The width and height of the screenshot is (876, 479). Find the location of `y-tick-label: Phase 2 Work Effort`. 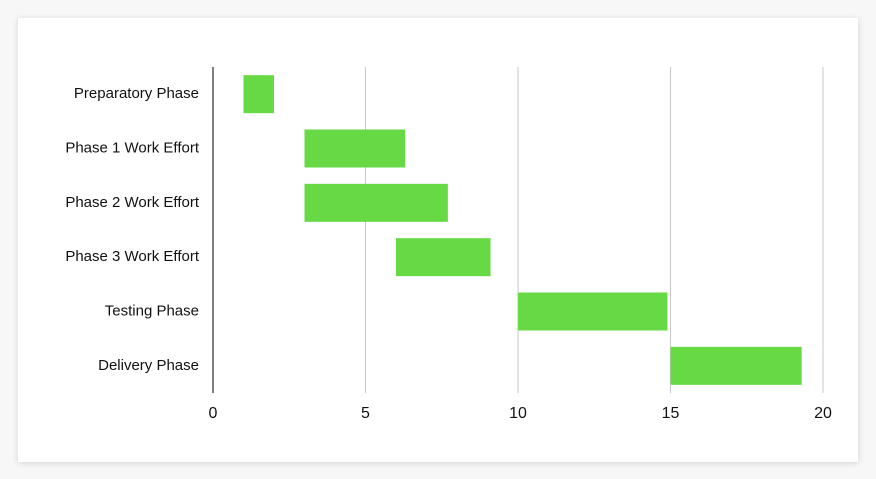

y-tick-label: Phase 2 Work Effort is located at coordinates (132, 202).